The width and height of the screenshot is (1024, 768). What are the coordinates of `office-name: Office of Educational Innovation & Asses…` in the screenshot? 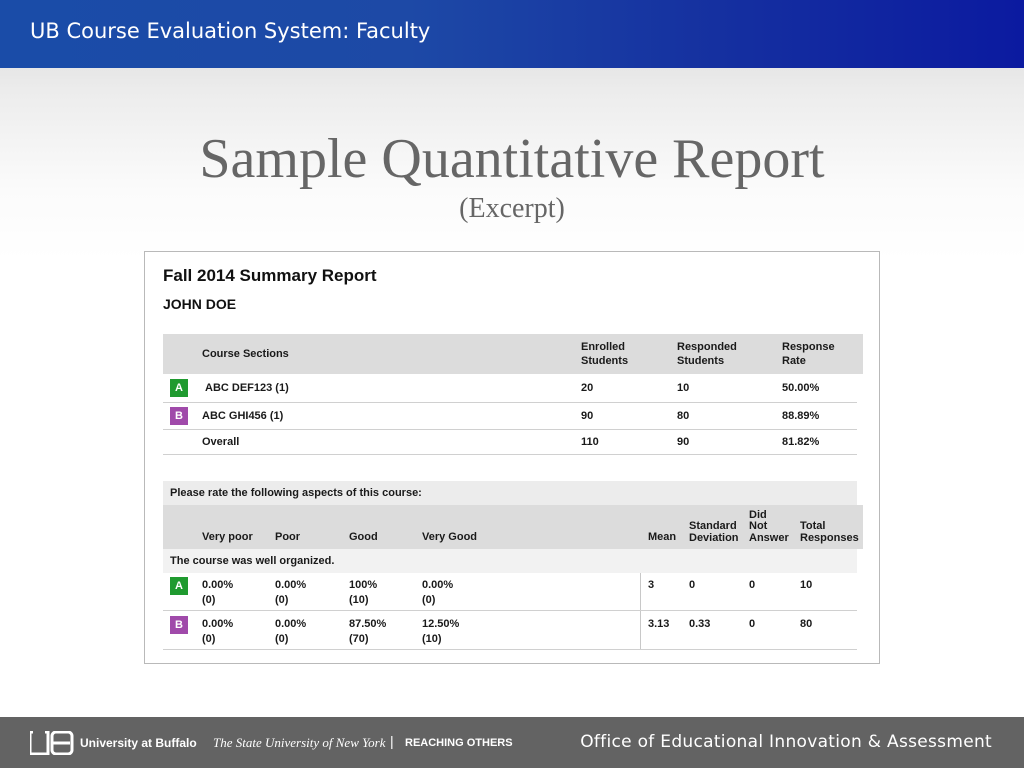 It's located at (786, 742).